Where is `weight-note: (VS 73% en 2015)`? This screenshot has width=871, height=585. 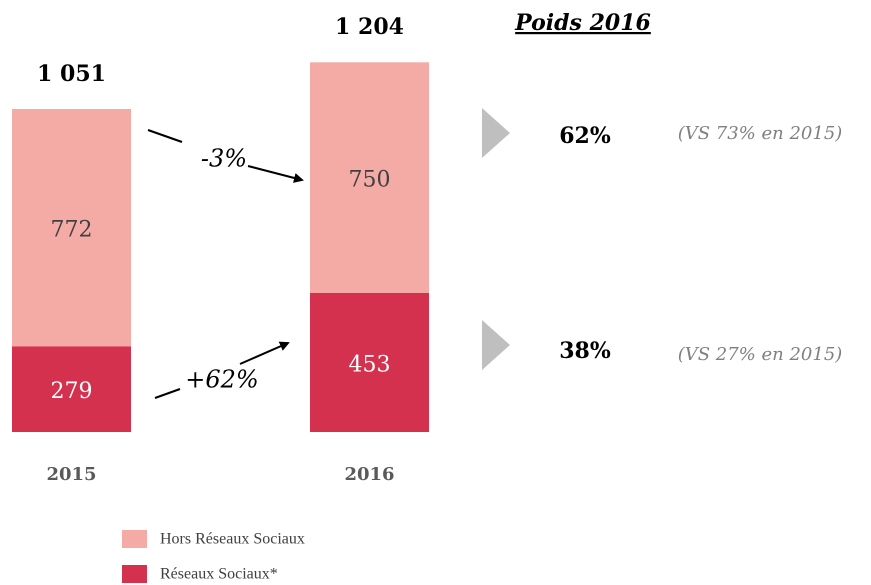
weight-note: (VS 73% en 2015) is located at coordinates (760, 133).